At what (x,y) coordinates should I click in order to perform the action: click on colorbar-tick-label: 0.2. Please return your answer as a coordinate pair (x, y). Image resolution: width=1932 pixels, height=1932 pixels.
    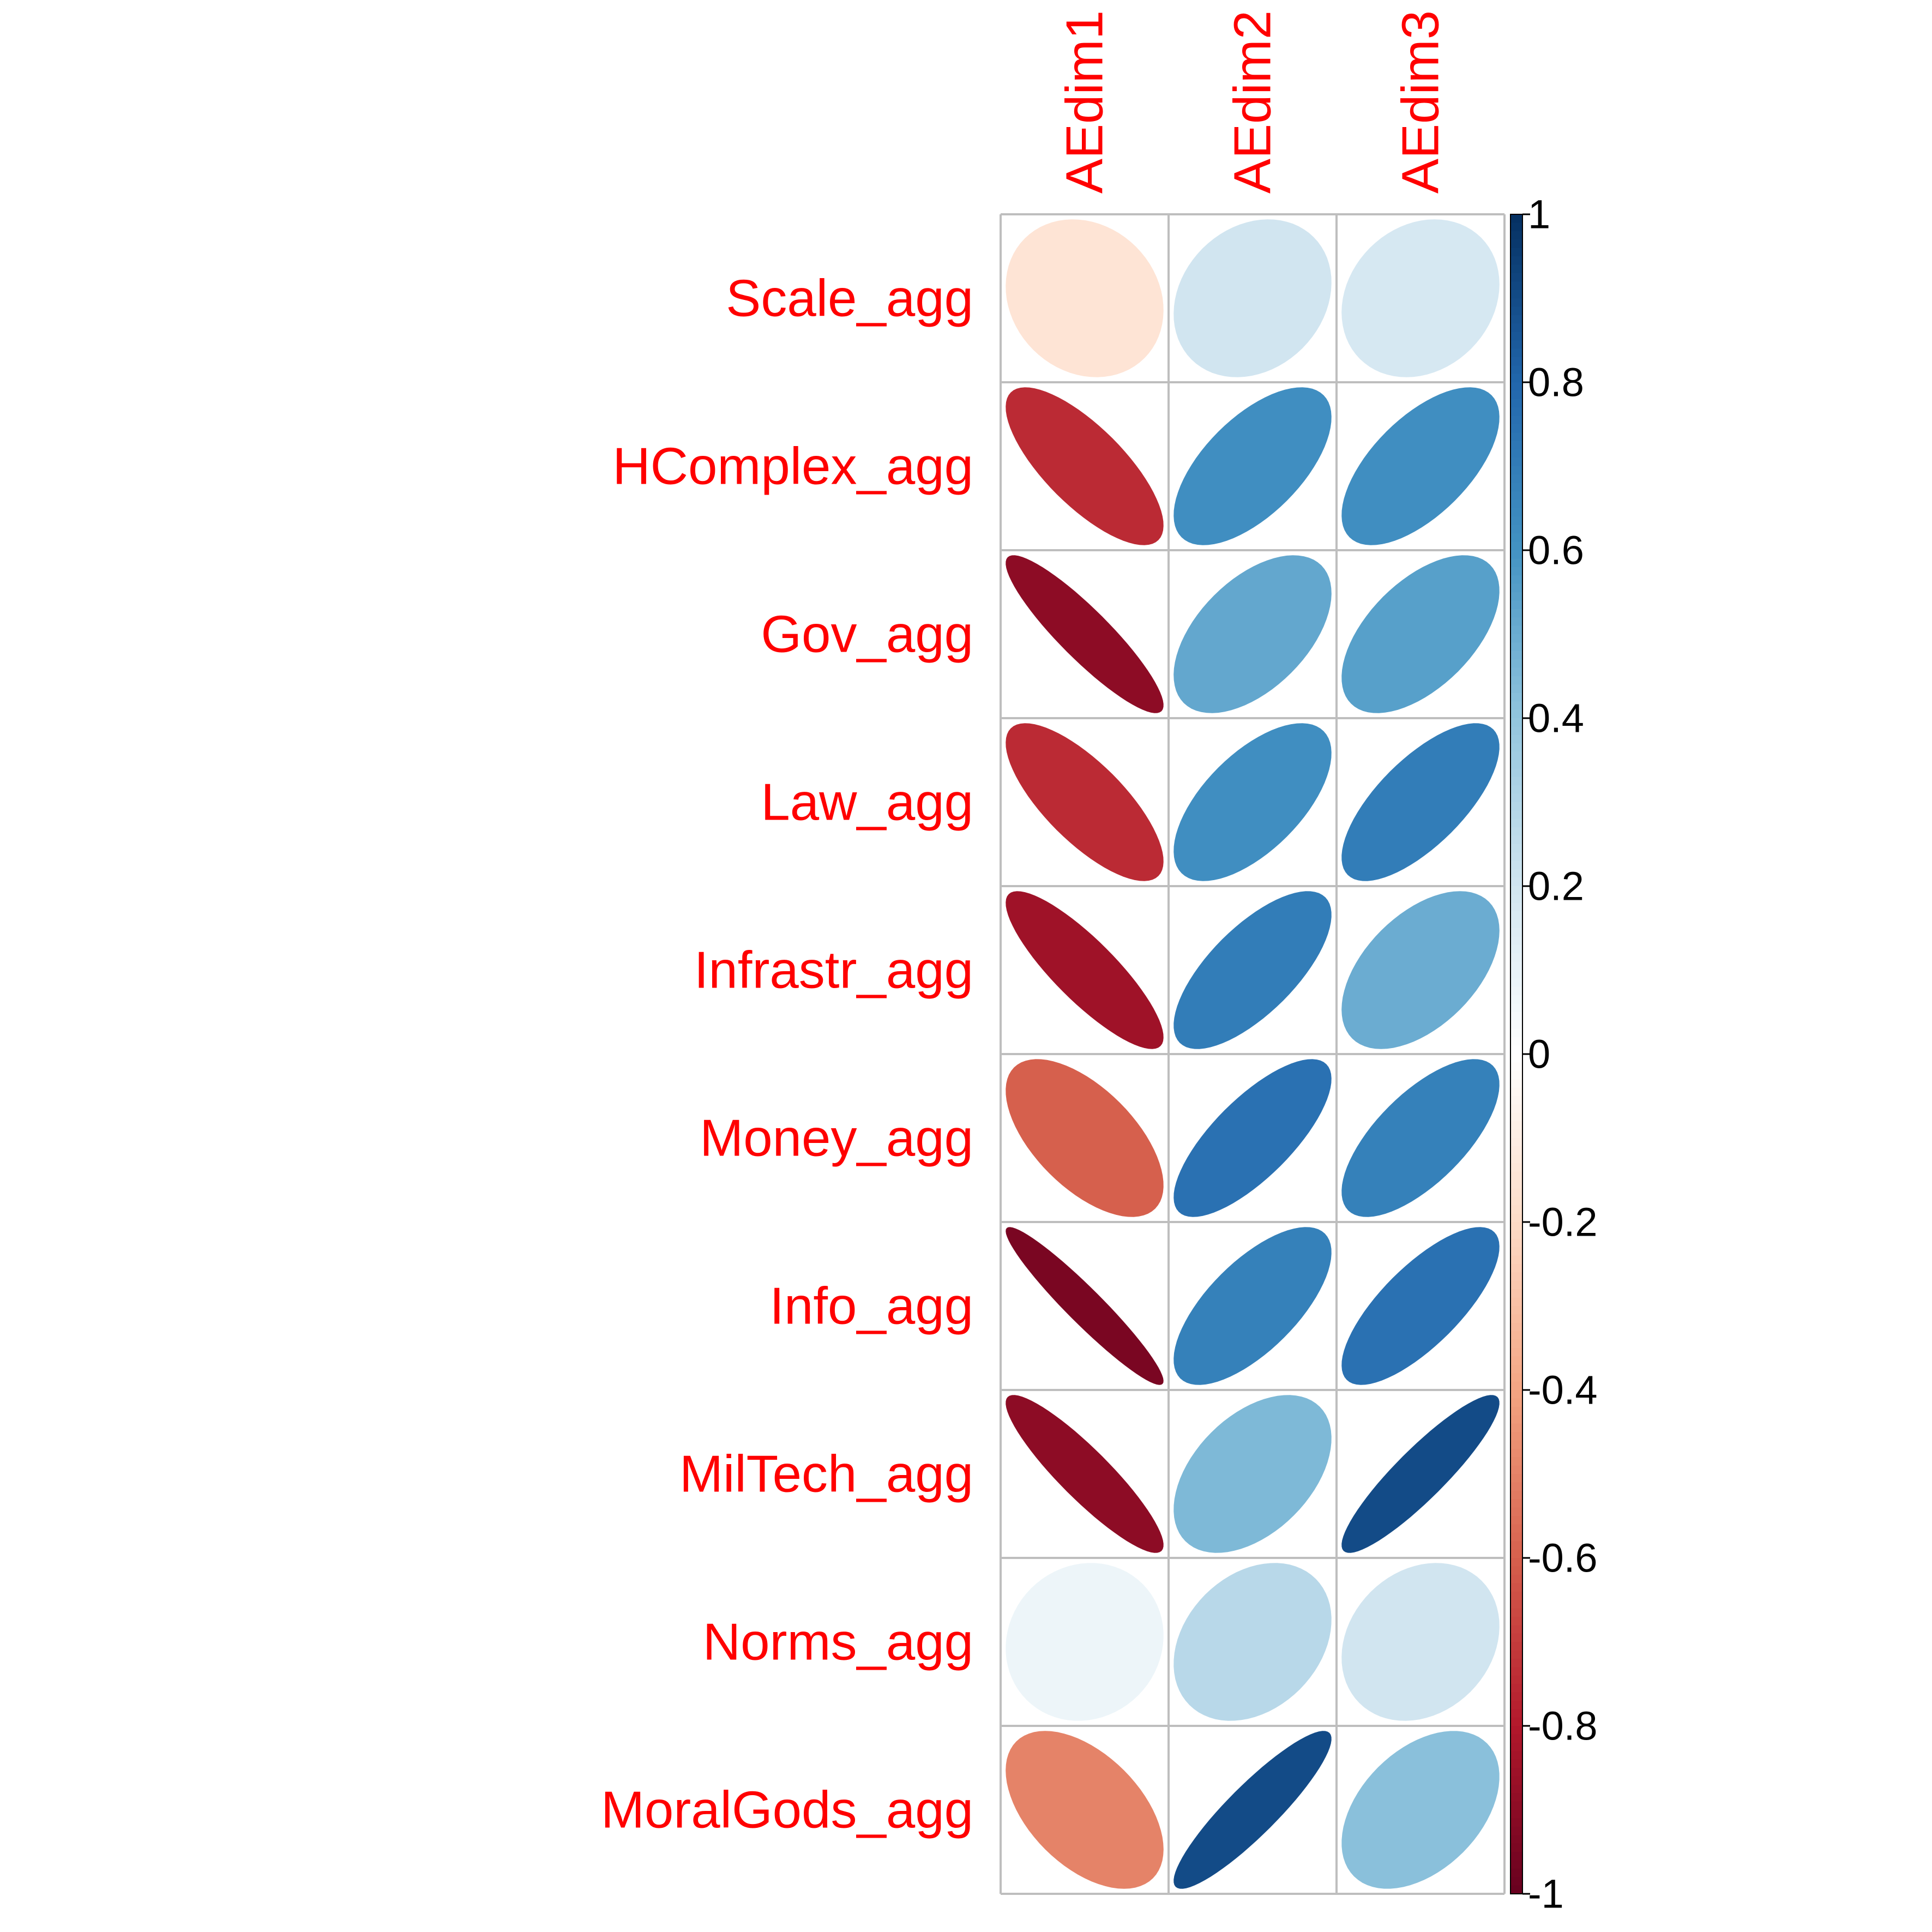
    Looking at the image, I should click on (1556, 886).